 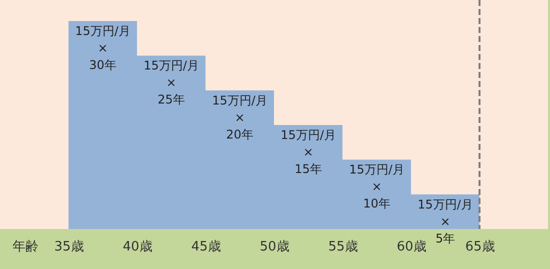 I want to click on x-tick-label: 65歳, so click(x=480, y=247).